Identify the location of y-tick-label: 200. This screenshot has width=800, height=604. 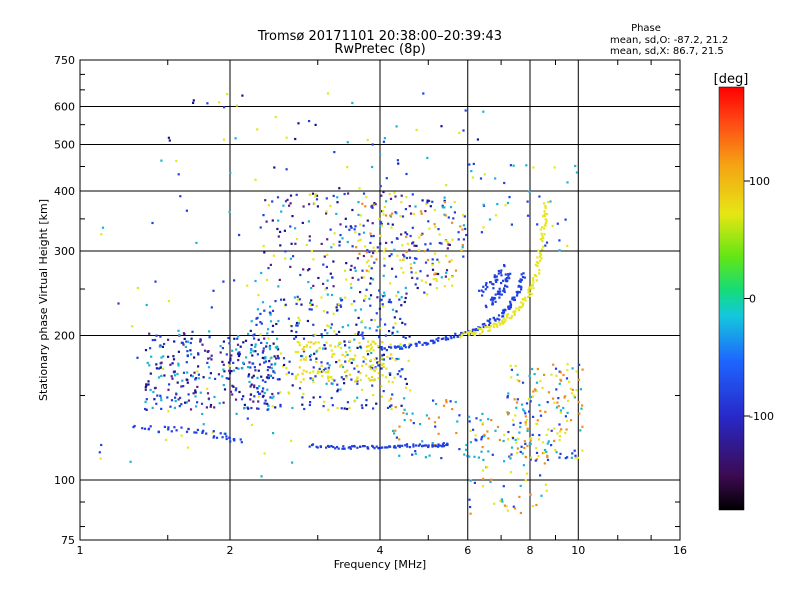
(64, 336).